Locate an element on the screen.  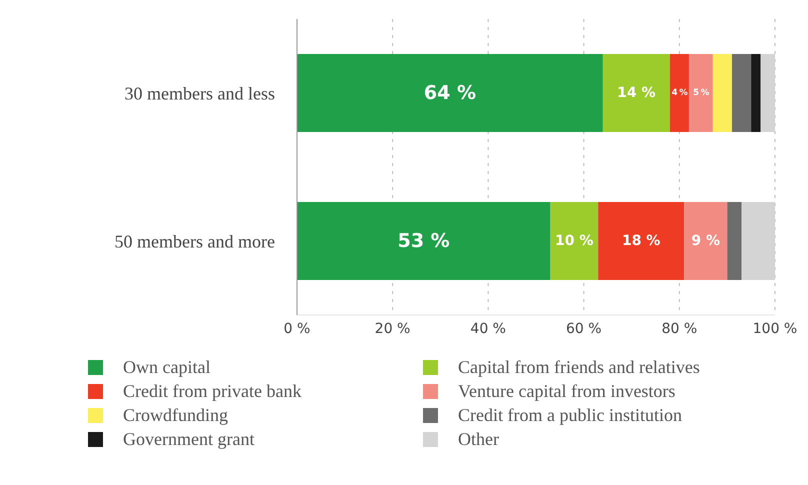
x-tick-label: 80 % is located at coordinates (680, 328).